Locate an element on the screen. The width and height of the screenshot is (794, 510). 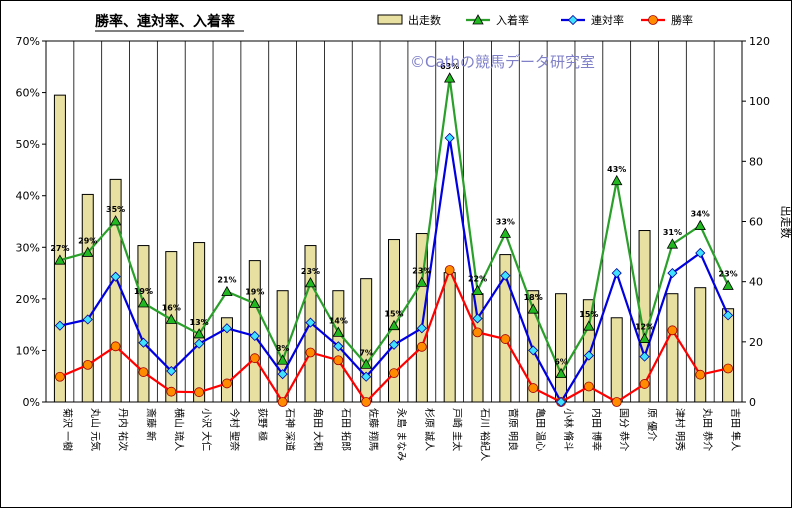
data-label: 19% is located at coordinates (143, 291).